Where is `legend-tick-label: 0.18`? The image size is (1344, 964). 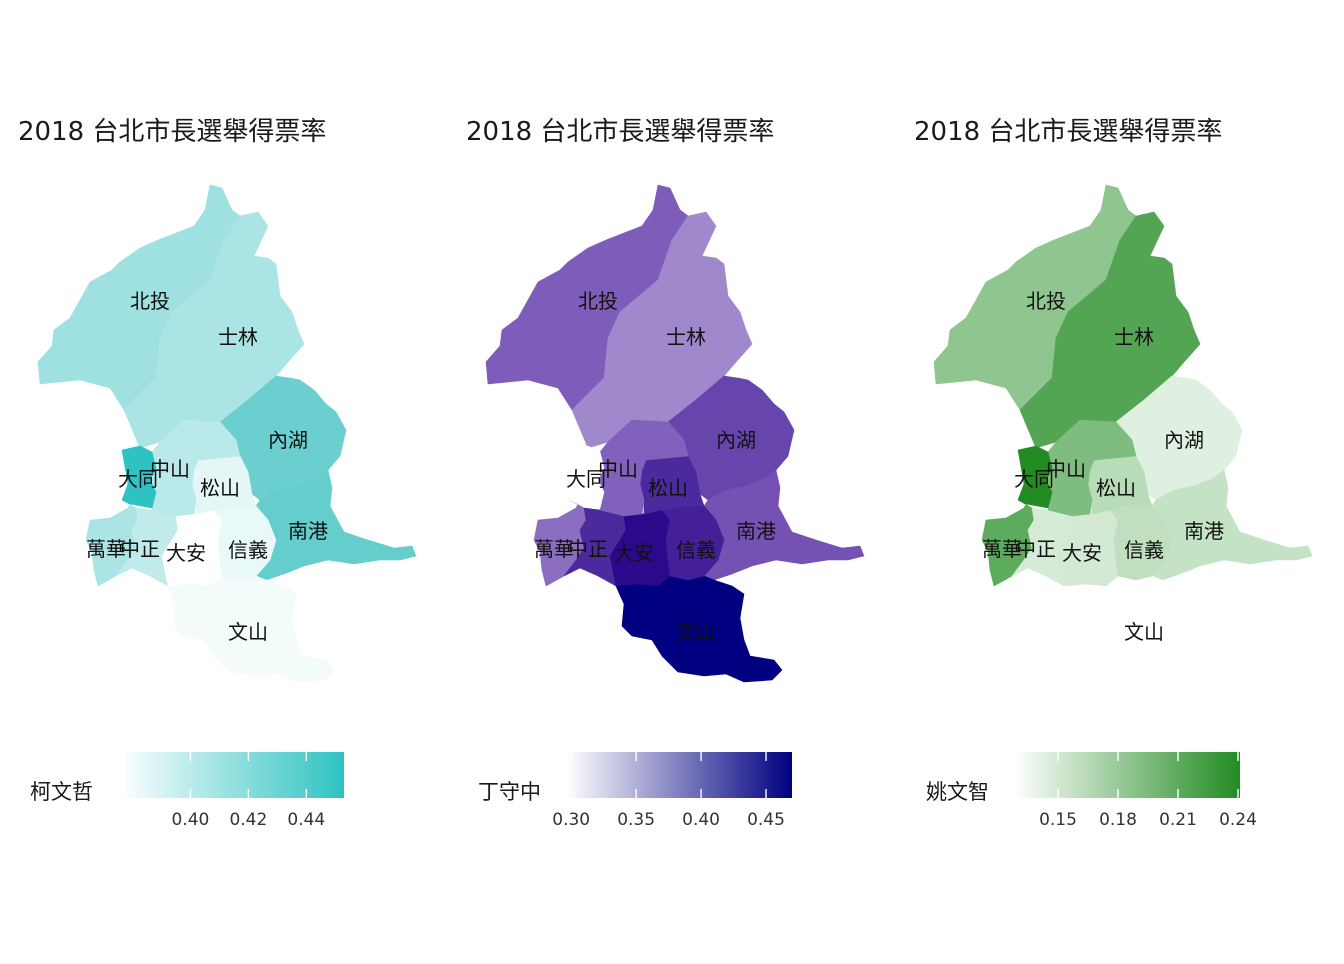
legend-tick-label: 0.18 is located at coordinates (1118, 820).